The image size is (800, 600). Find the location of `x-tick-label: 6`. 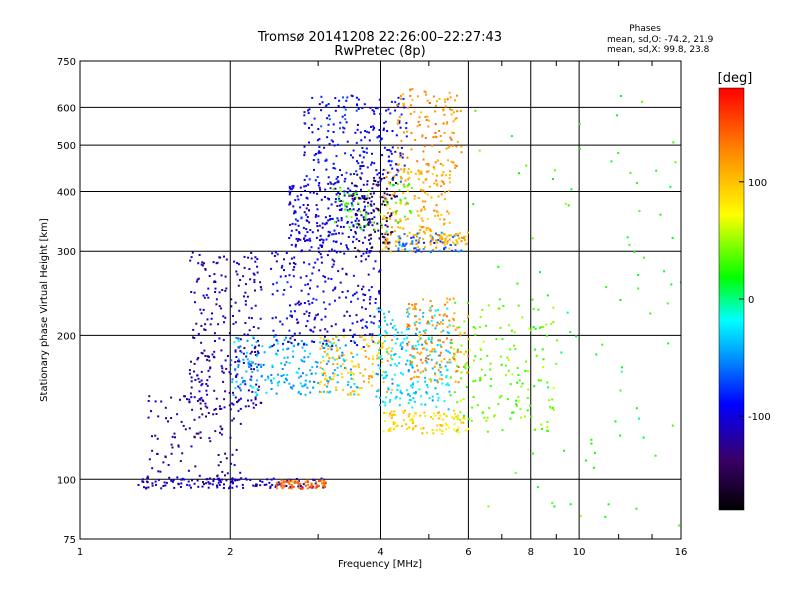

x-tick-label: 6 is located at coordinates (468, 552).